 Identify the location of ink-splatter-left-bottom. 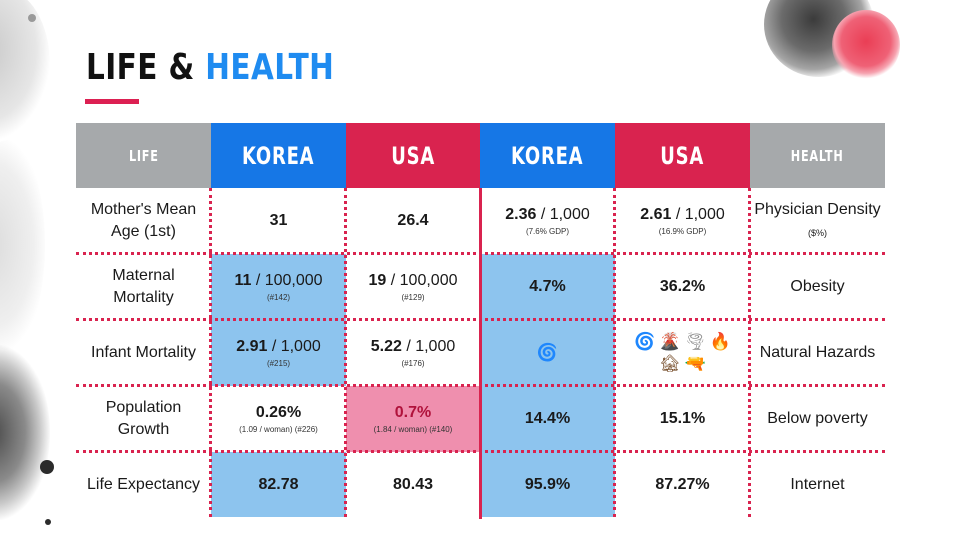
(25, 432).